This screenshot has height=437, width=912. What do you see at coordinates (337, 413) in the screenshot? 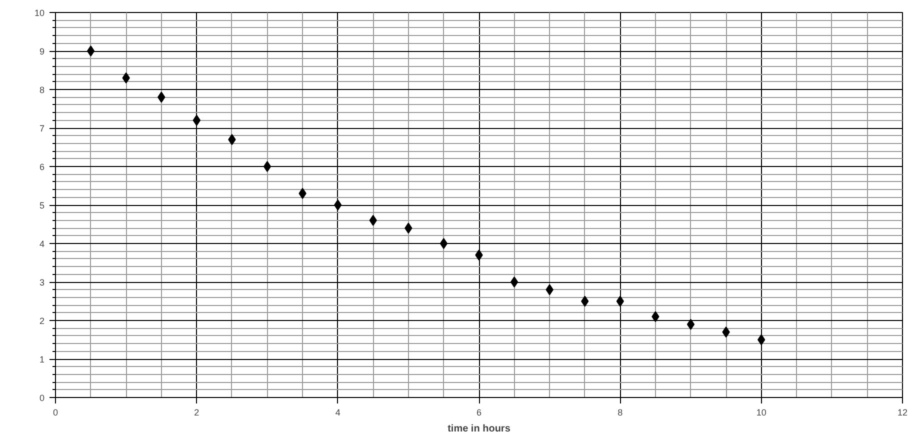
I see `x-tick-label: 4` at bounding box center [337, 413].